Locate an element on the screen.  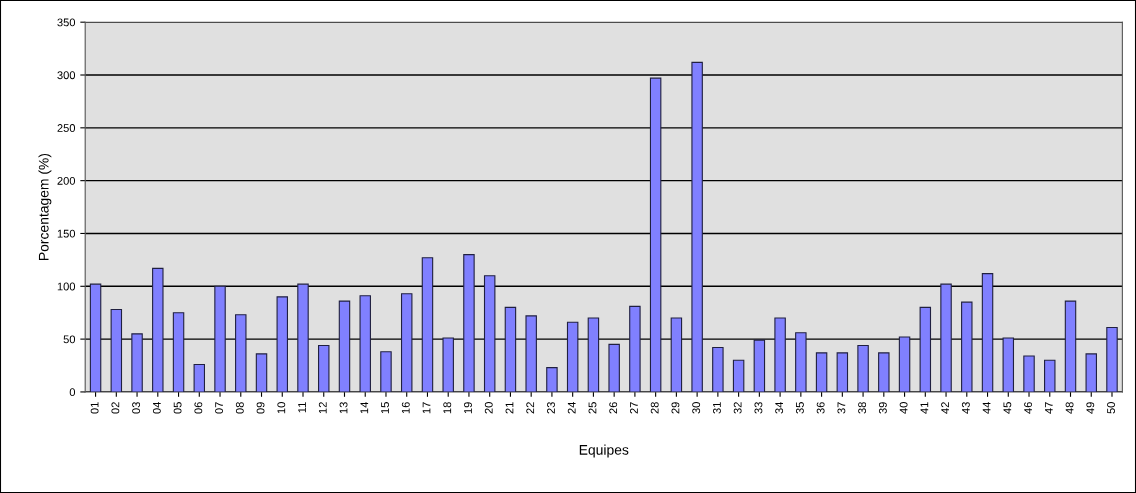
x-tick-label: 37 is located at coordinates (841, 408).